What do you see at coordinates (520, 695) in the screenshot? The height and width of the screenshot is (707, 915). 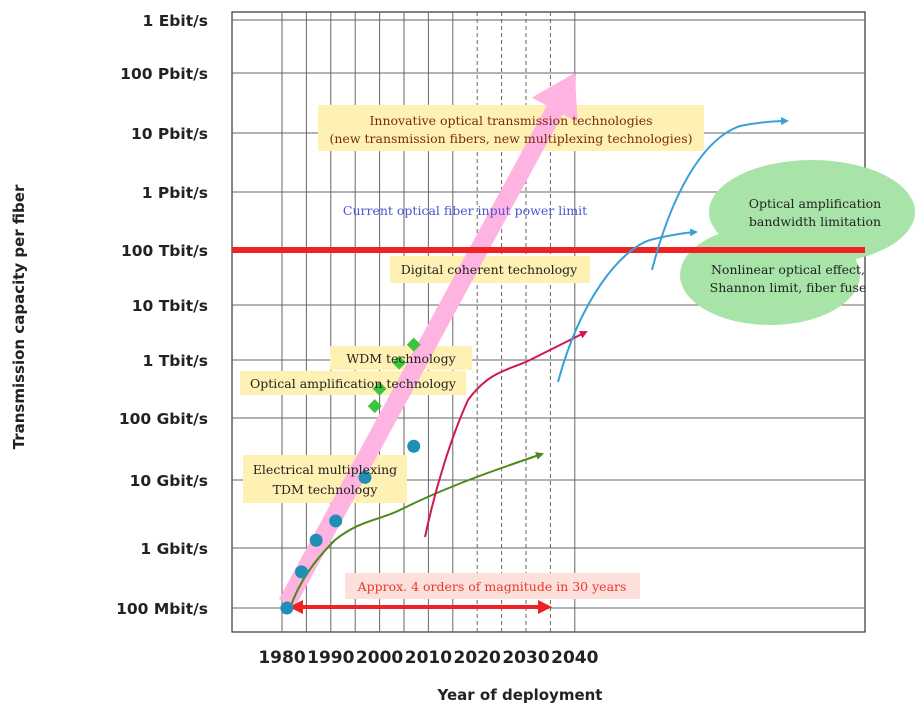 I see `x-axis-title: Year of deployment` at bounding box center [520, 695].